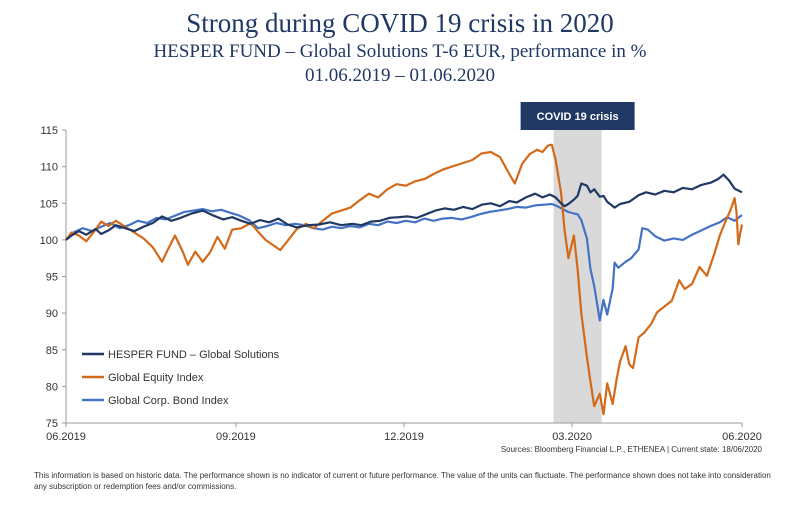  I want to click on crisis-label: COVID 19 crisis, so click(578, 117).